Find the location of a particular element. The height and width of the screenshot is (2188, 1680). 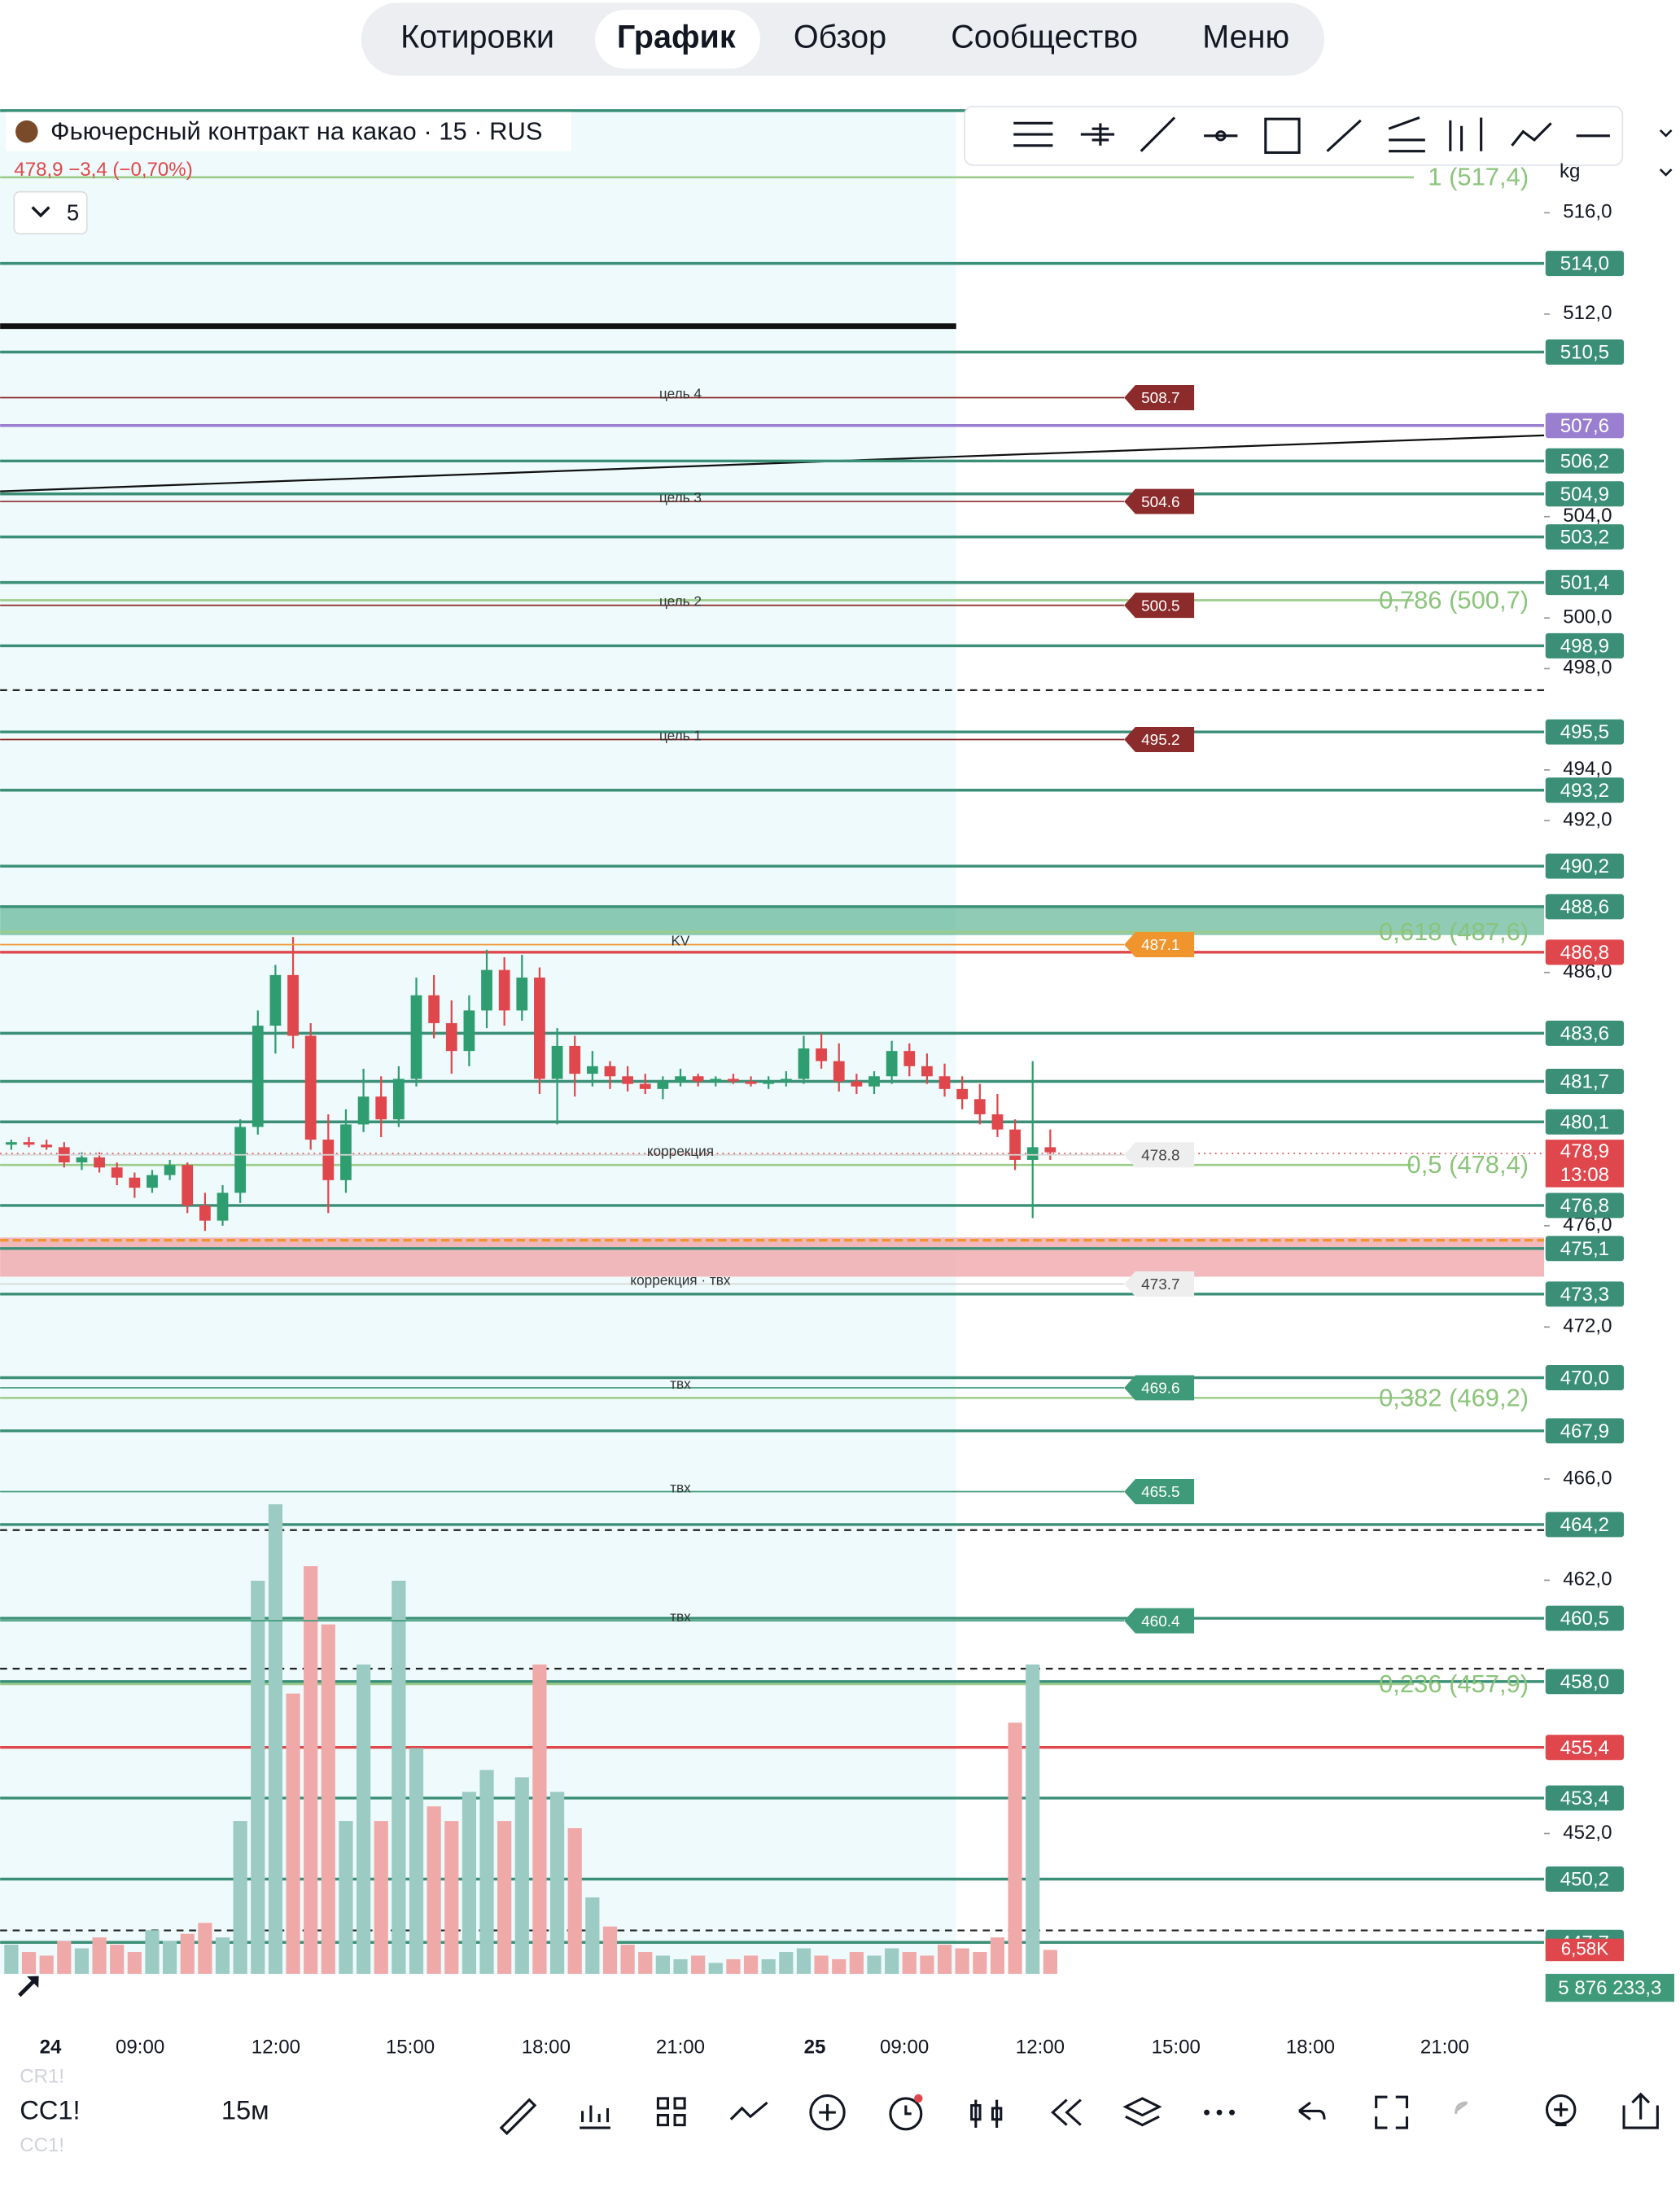

alert-dot is located at coordinates (919, 2099).